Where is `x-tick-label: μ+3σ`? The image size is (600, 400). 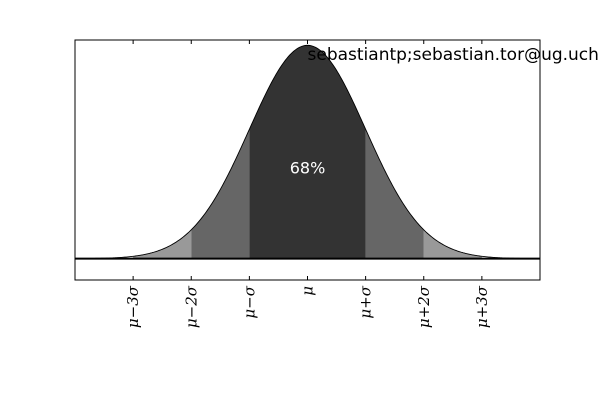 x-tick-label: μ+3σ is located at coordinates (482, 306).